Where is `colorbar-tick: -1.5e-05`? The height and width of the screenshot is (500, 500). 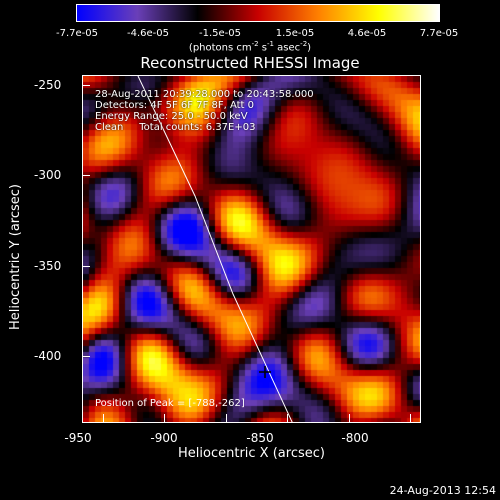
colorbar-tick: -1.5e-05 is located at coordinates (220, 33).